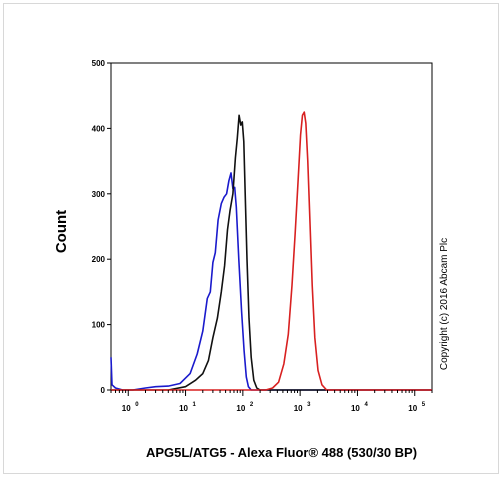  I want to click on y-tick-label: 300, so click(99, 194).